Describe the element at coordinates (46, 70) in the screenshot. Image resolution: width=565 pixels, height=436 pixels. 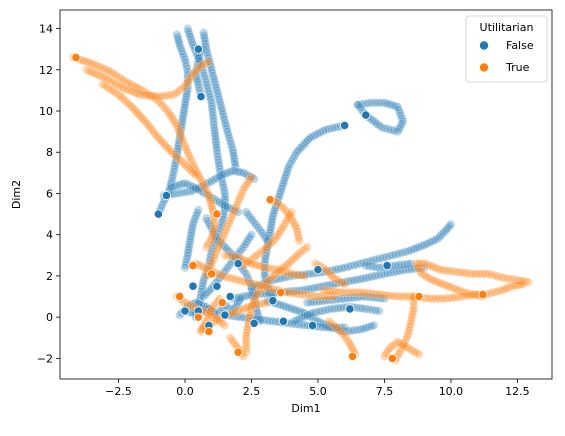
I see `y-tick-label: 12` at that location.